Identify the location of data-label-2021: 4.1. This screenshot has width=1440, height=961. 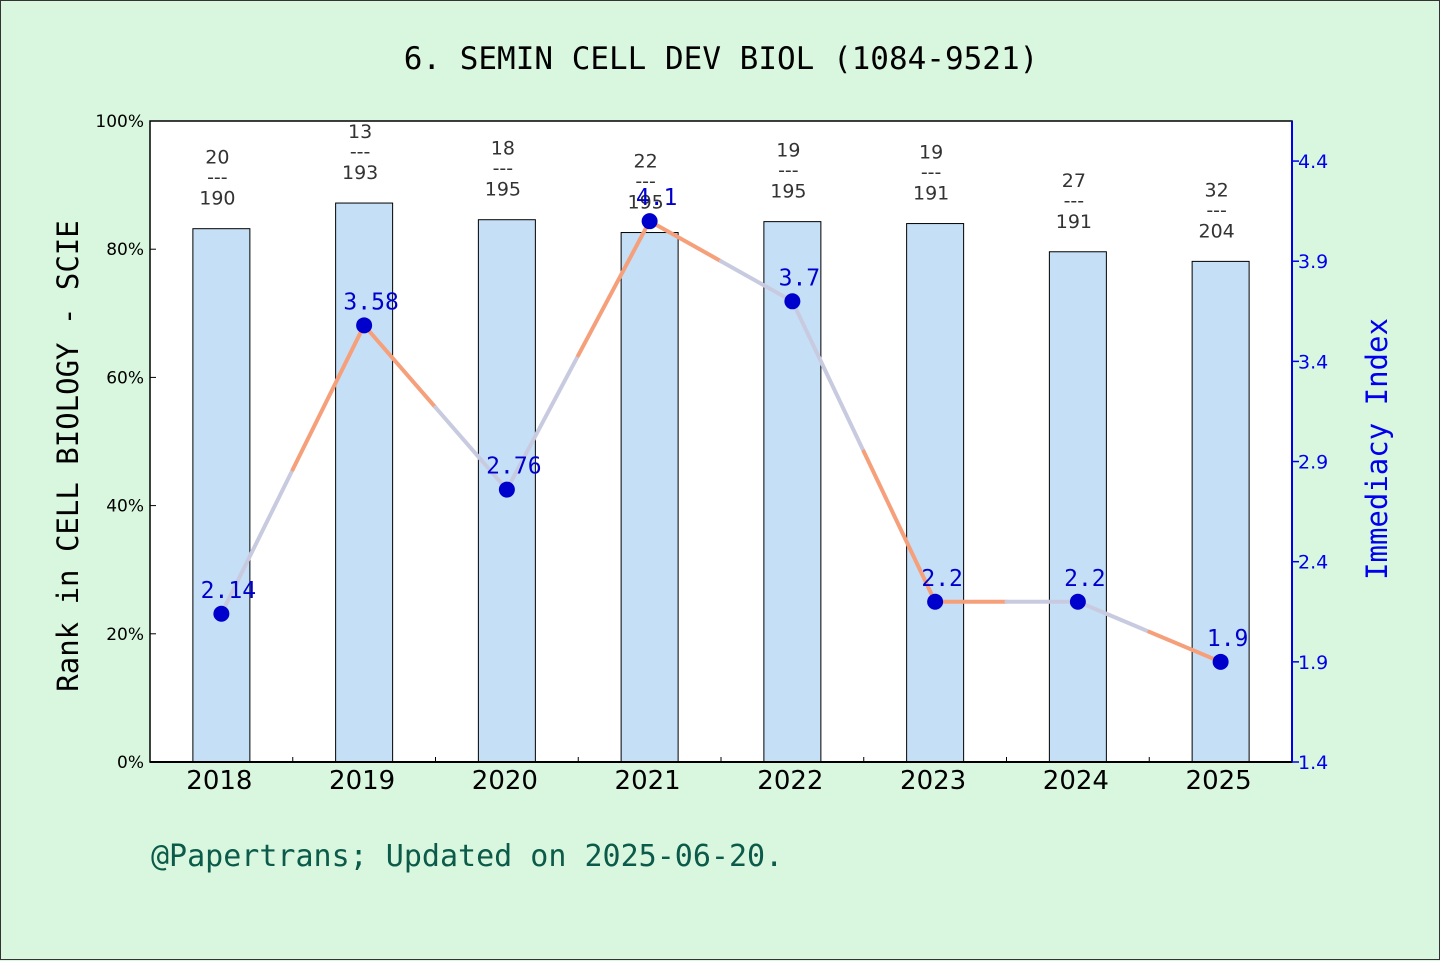
(657, 198).